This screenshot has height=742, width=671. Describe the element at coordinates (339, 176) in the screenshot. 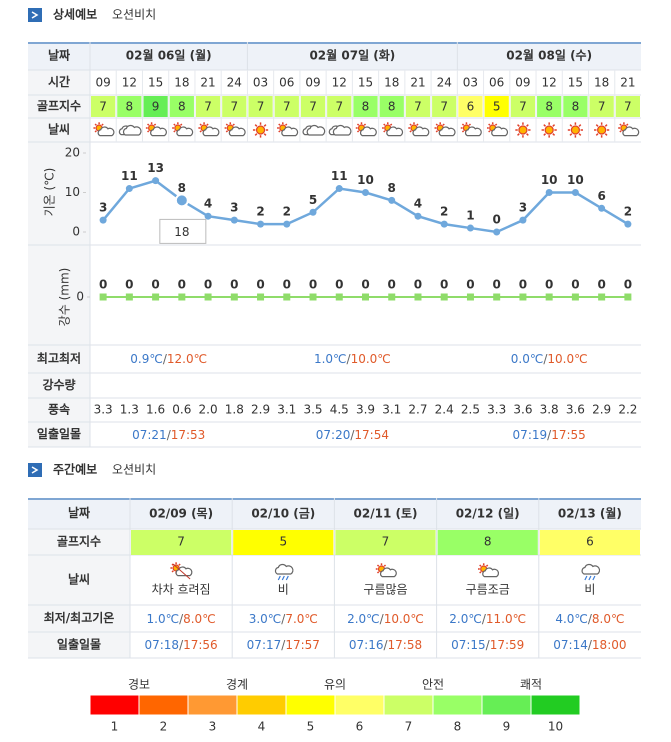

I see `data-label: 11` at that location.